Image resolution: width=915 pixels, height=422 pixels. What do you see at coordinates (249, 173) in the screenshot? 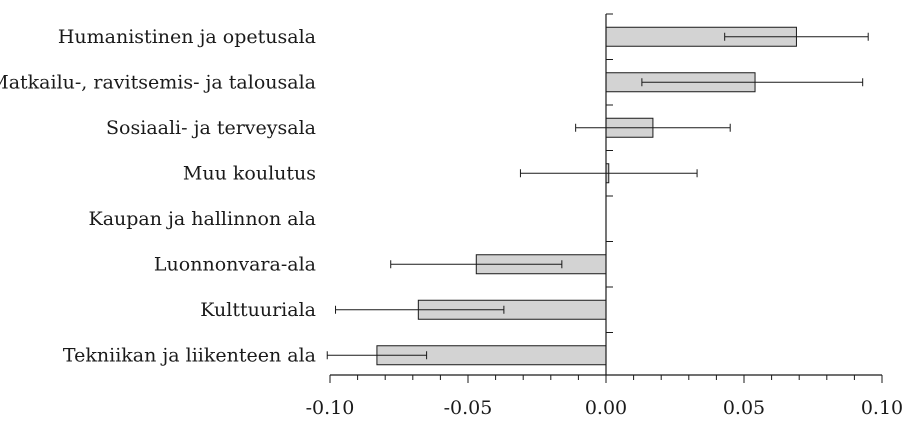
I see `category-label: Muu koulutus` at bounding box center [249, 173].